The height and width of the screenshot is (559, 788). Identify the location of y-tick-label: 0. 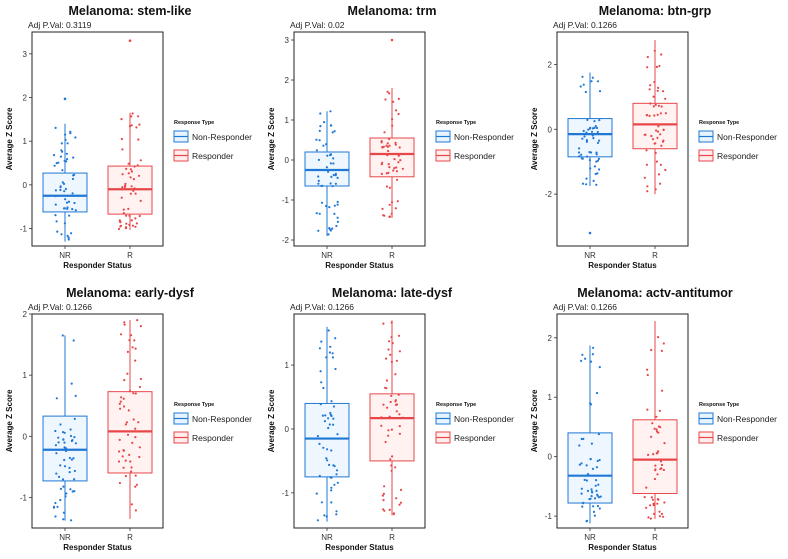
(287, 429).